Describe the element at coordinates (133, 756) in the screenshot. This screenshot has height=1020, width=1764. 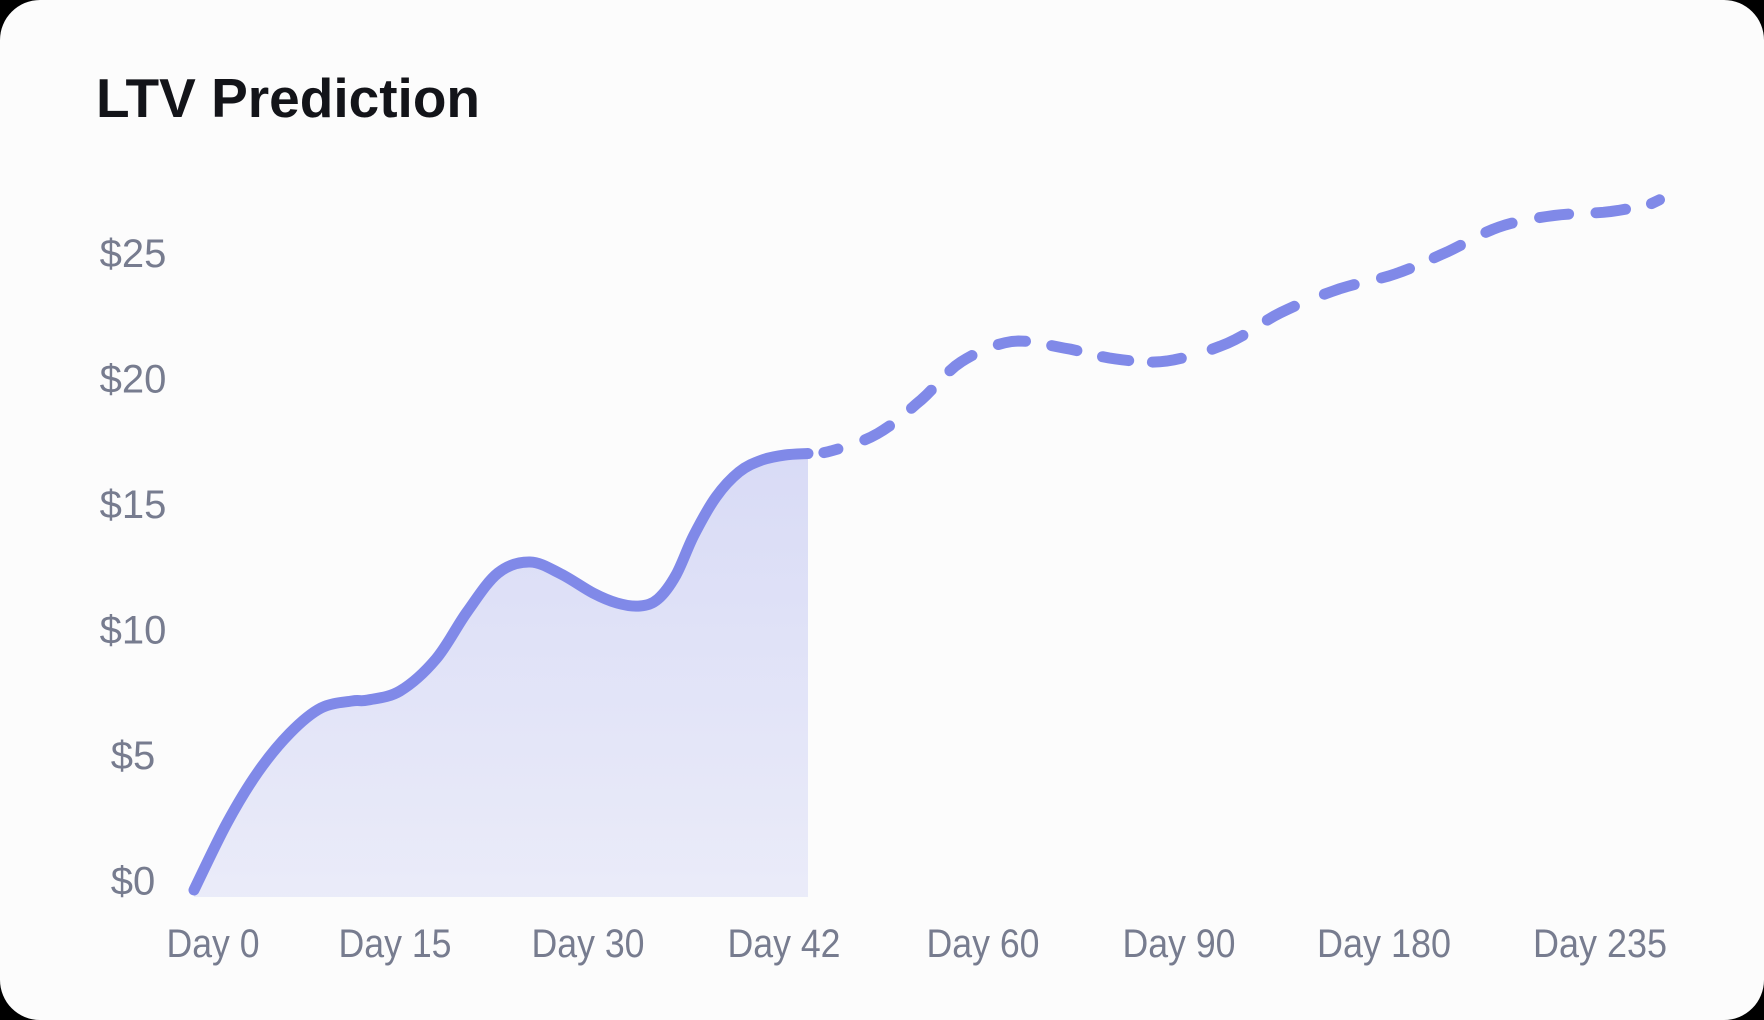
I see `svg-text: $5` at that location.